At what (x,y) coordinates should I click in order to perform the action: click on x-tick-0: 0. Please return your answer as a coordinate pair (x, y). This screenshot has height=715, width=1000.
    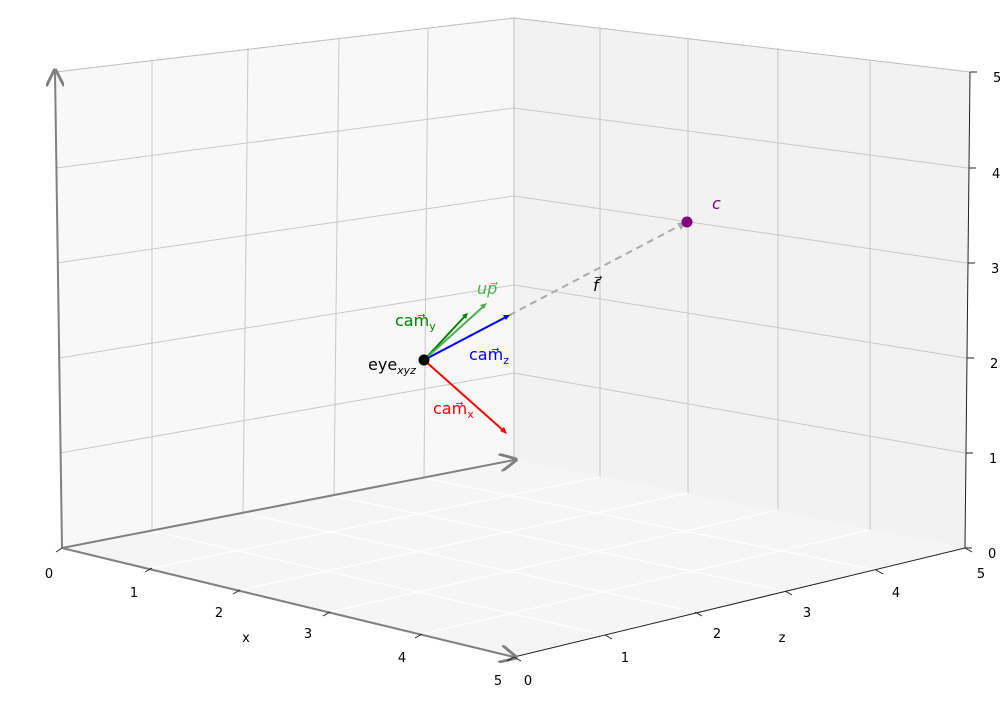
    Looking at the image, I should click on (49, 574).